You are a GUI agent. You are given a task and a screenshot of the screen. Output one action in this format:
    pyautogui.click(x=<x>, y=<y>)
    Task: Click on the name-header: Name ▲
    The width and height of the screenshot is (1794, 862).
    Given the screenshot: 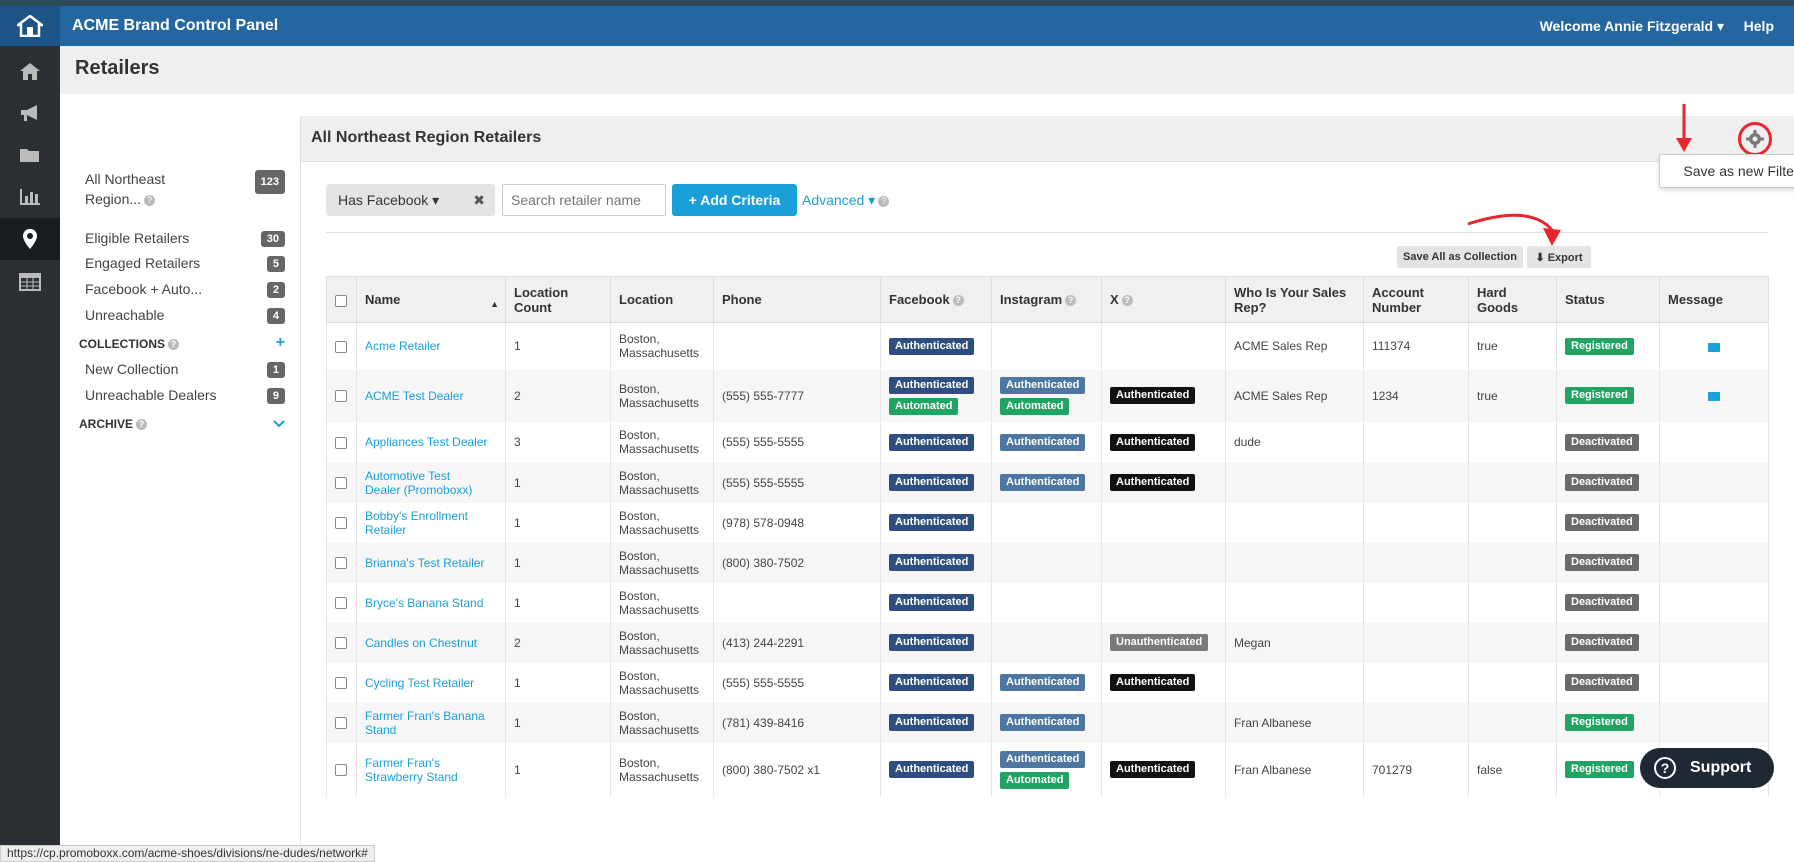 What is the action you would take?
    pyautogui.click(x=431, y=299)
    